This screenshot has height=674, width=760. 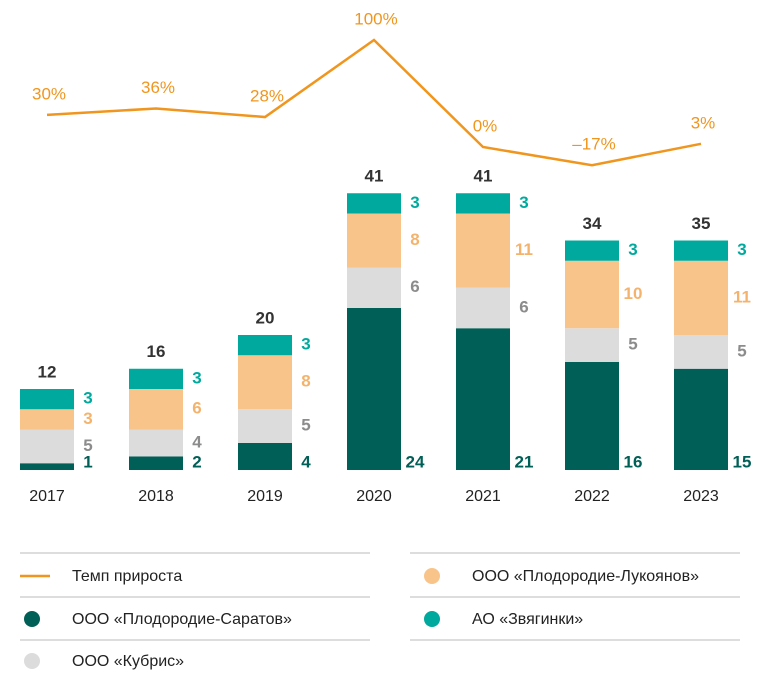 What do you see at coordinates (742, 461) in the screenshot?
I see `value-label: 15` at bounding box center [742, 461].